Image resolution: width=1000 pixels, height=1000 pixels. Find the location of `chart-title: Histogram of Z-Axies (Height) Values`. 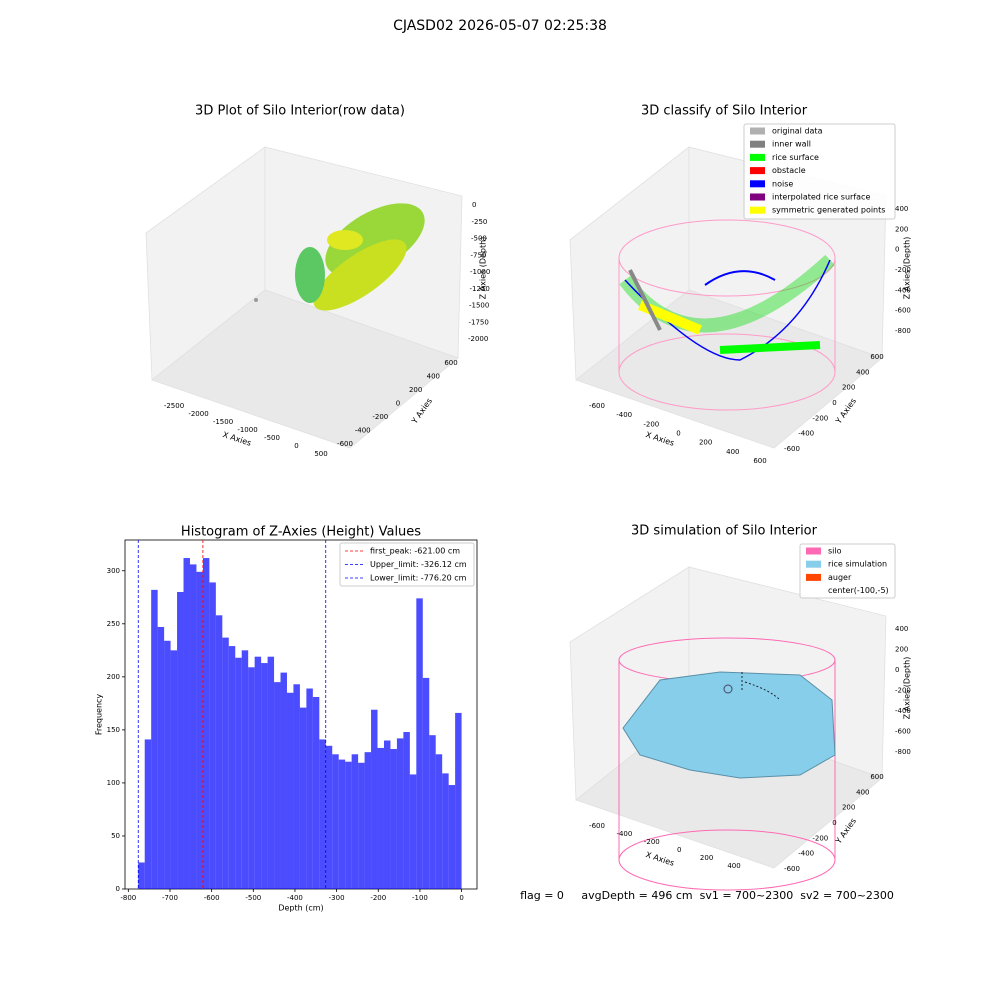

chart-title: Histogram of Z-Axies (Height) Values is located at coordinates (301, 532).